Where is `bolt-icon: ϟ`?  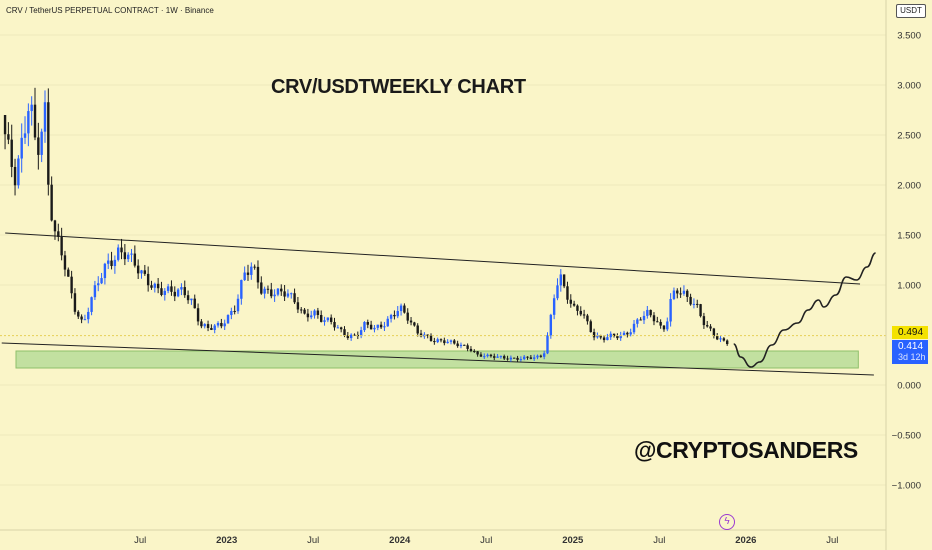 bolt-icon: ϟ is located at coordinates (727, 522).